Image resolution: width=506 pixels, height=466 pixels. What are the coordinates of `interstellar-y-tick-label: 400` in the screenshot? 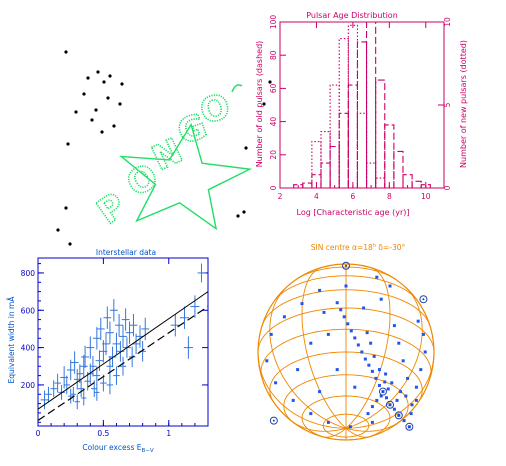 It's located at (28, 348).